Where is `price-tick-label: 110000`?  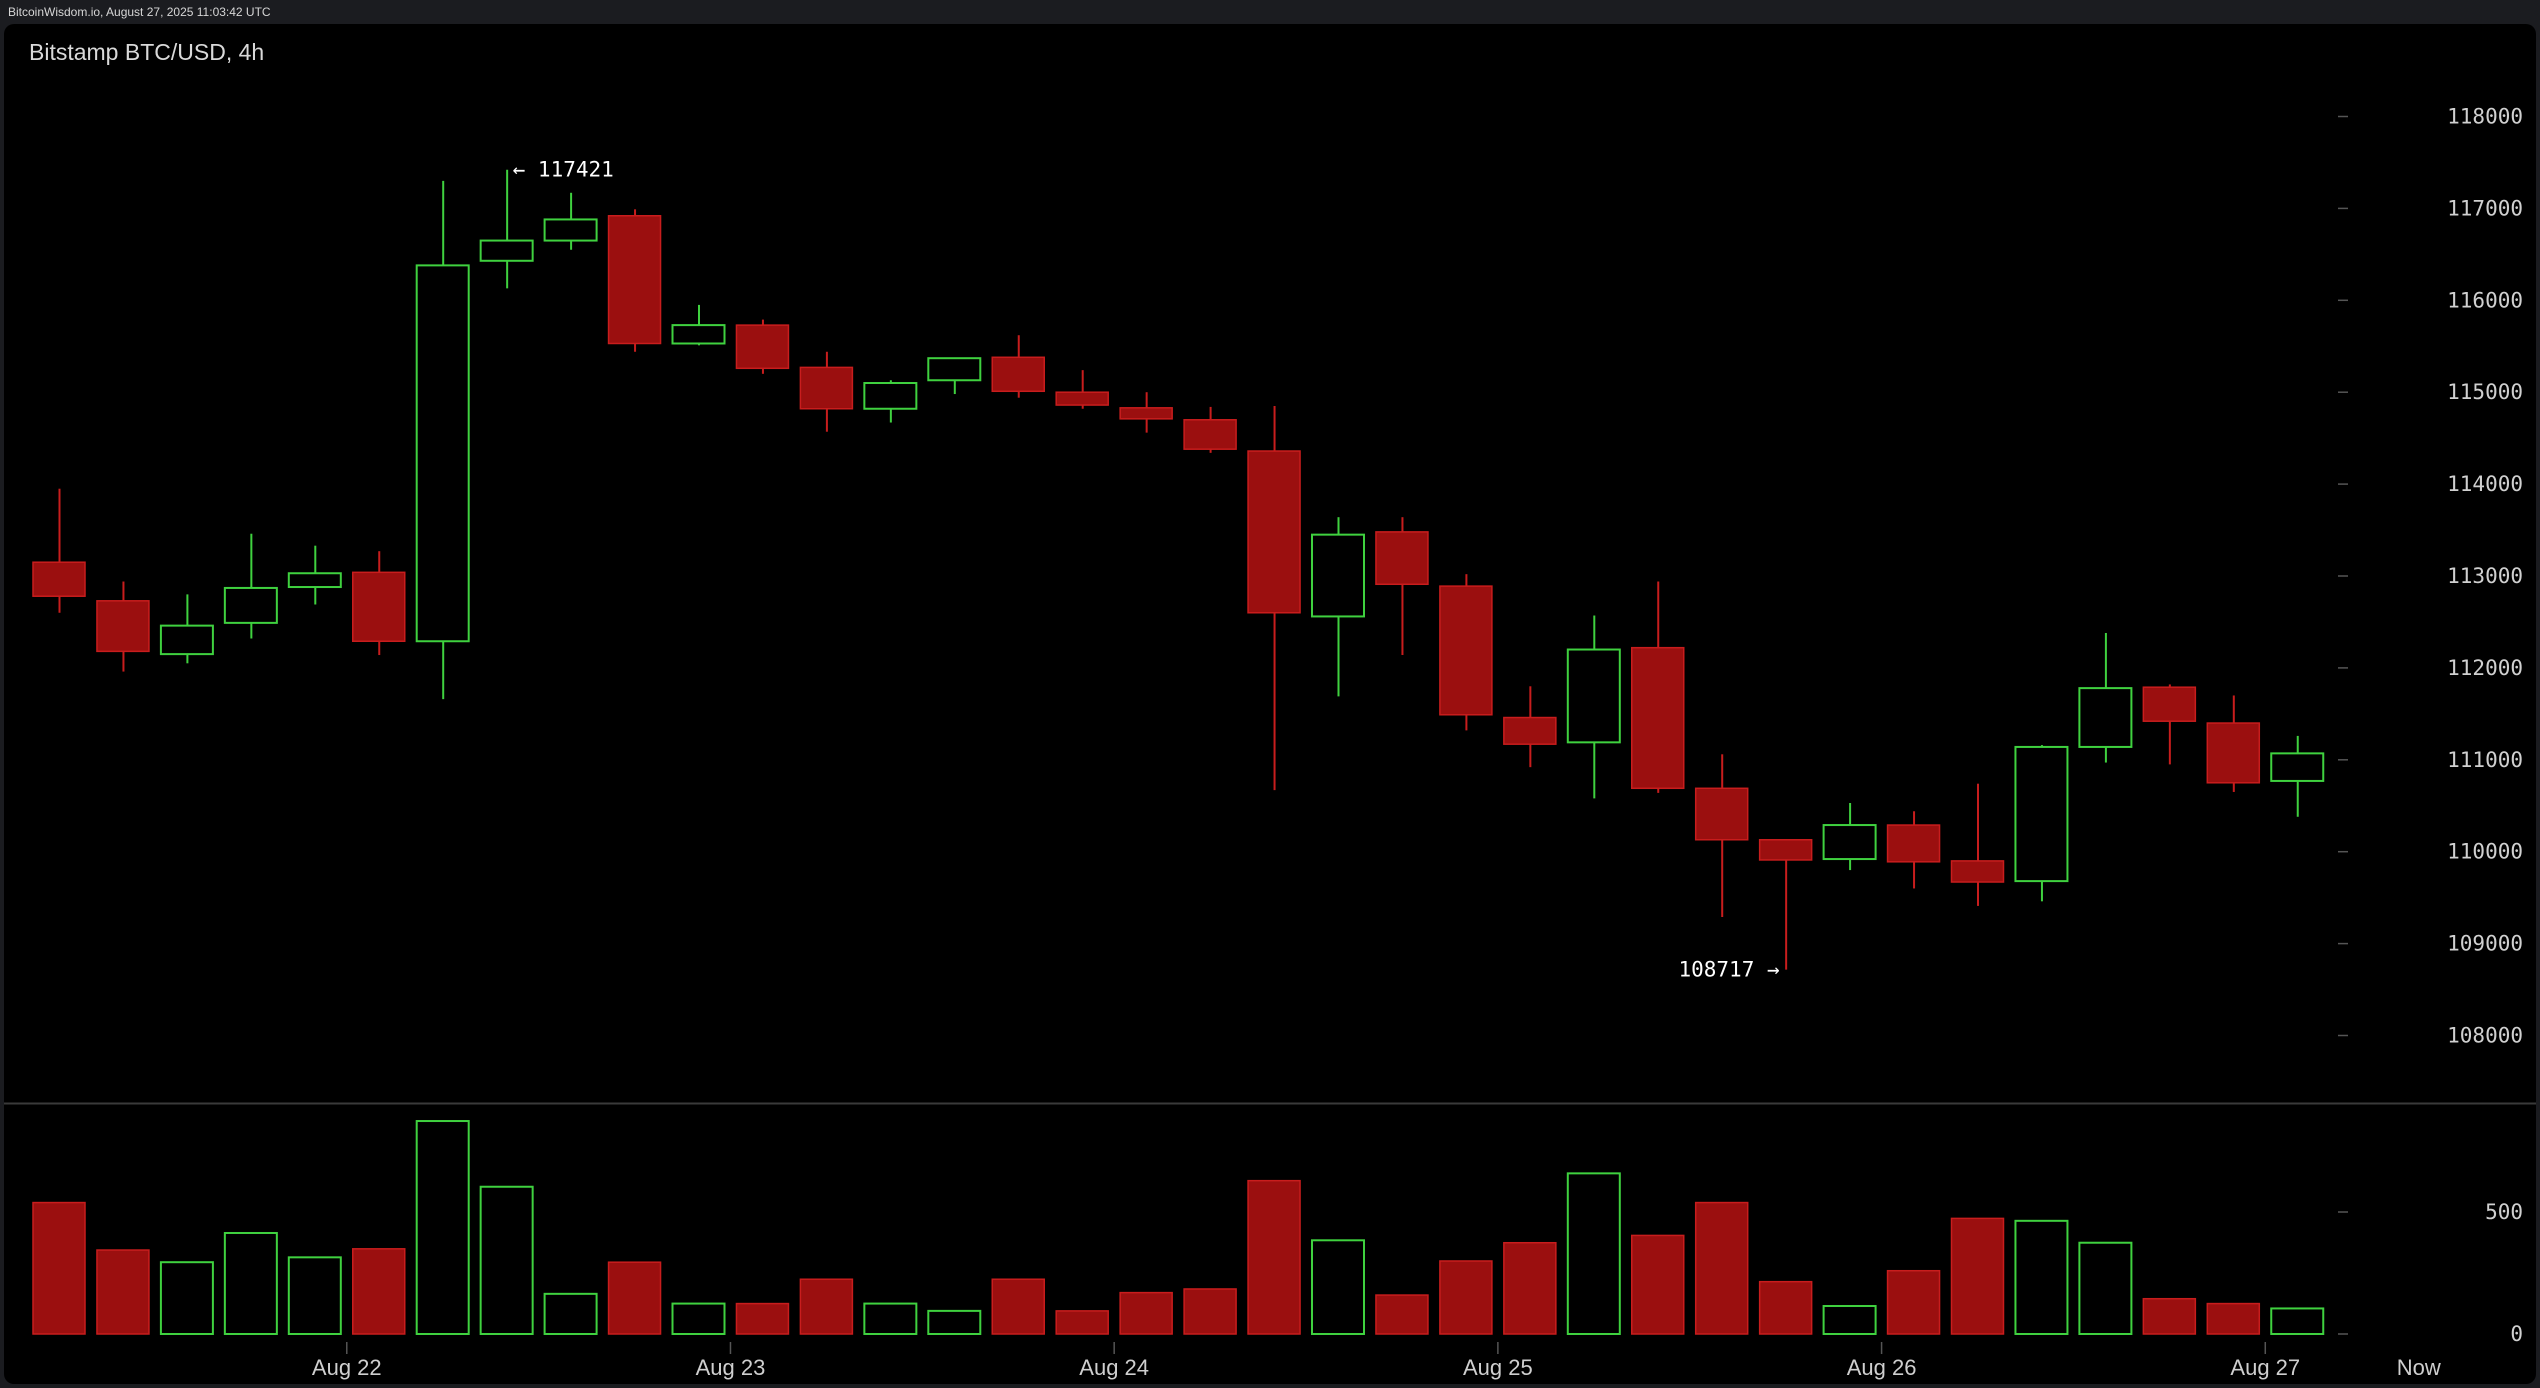
price-tick-label: 110000 is located at coordinates (2485, 852).